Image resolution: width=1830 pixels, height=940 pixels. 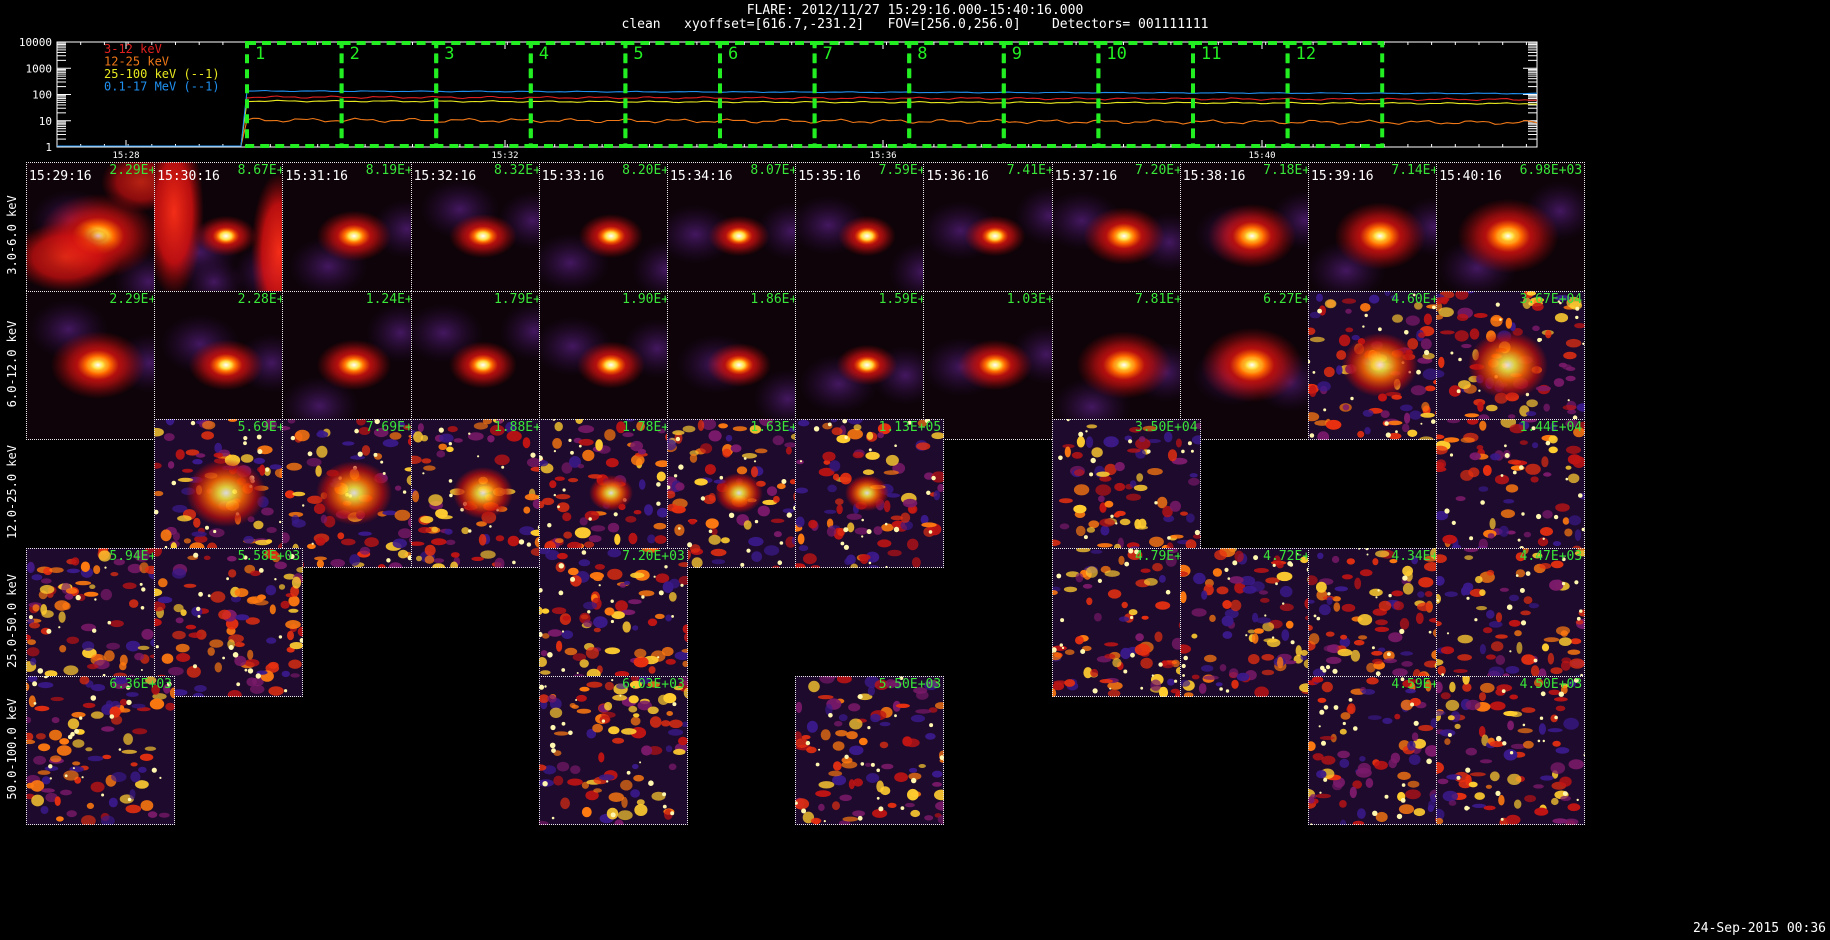 I want to click on image-panel: 5.50E+03, so click(x=870, y=750).